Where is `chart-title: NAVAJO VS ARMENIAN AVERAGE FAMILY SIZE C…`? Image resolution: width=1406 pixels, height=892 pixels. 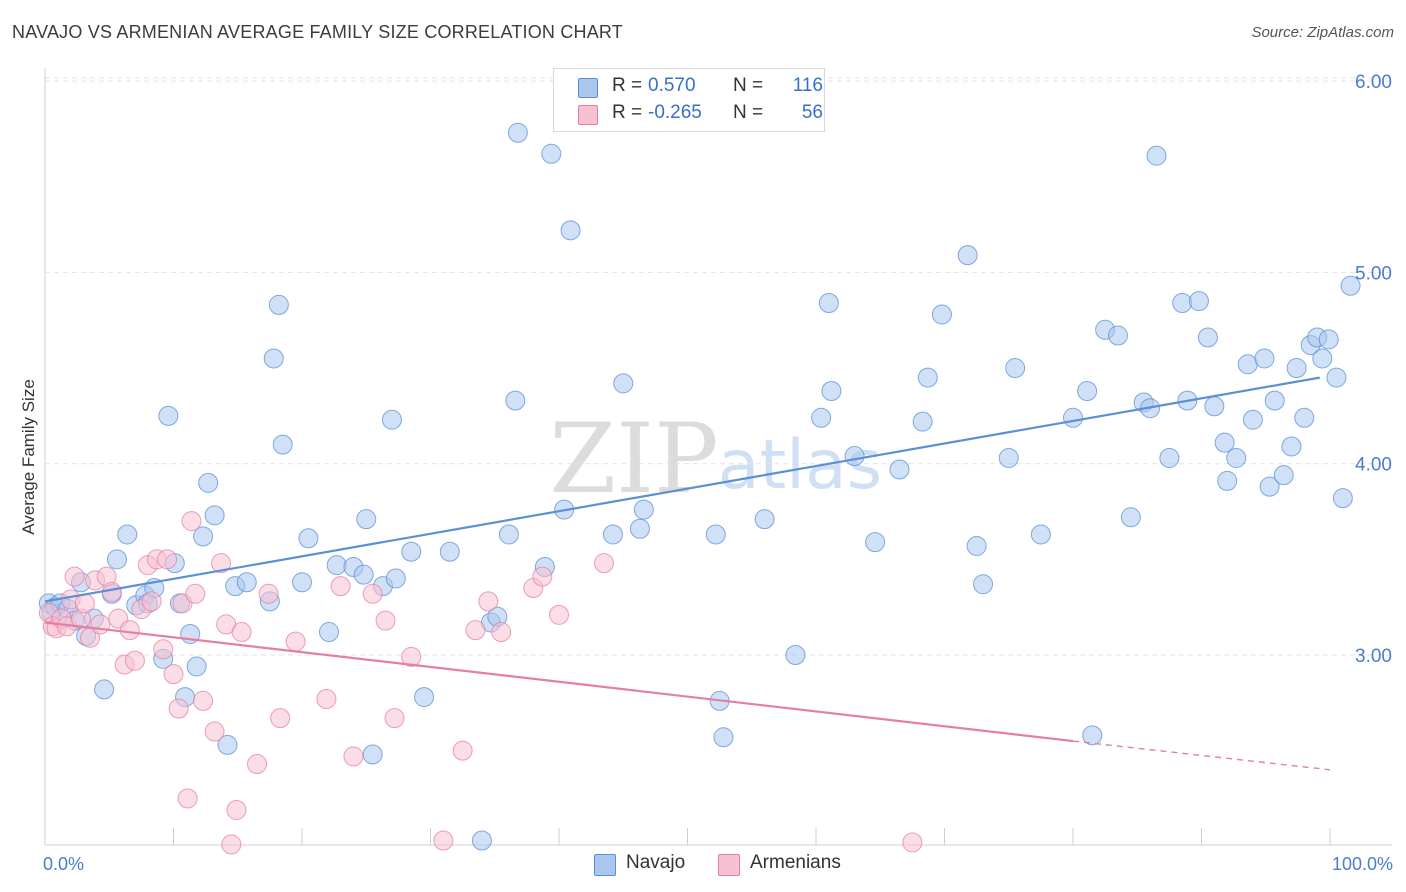 chart-title: NAVAJO VS ARMENIAN AVERAGE FAMILY SIZE C… is located at coordinates (318, 32).